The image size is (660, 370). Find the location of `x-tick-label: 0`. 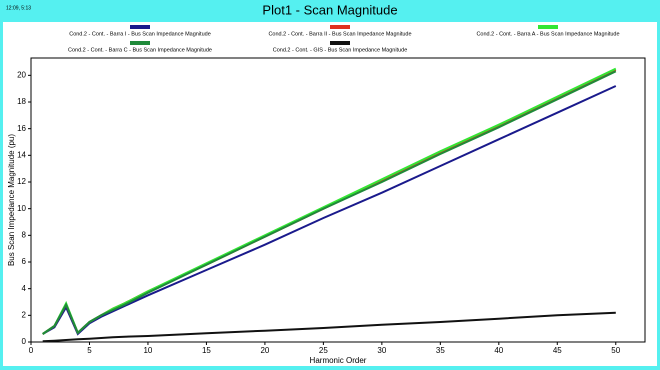

x-tick-label: 0 is located at coordinates (31, 350).